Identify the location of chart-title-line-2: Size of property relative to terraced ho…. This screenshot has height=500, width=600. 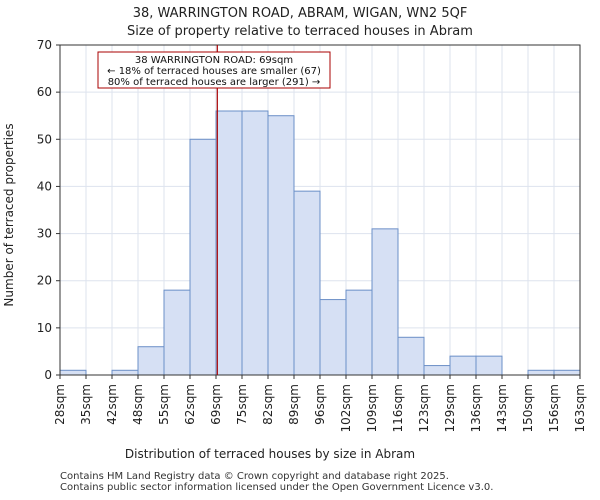
(300, 31).